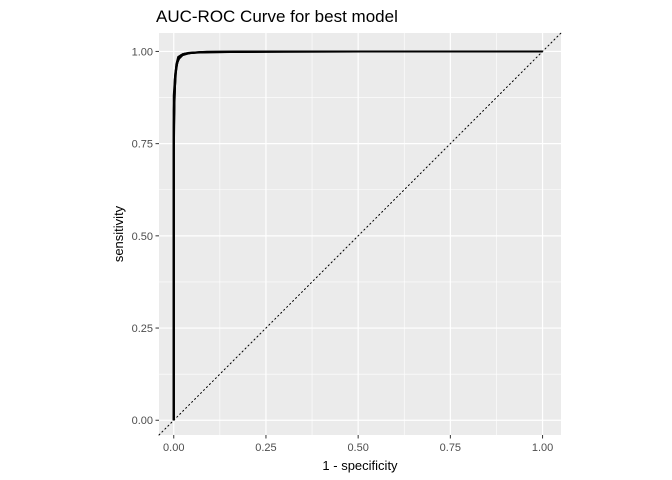 This screenshot has width=672, height=480. I want to click on y-tick-label: 0.25, so click(142, 329).